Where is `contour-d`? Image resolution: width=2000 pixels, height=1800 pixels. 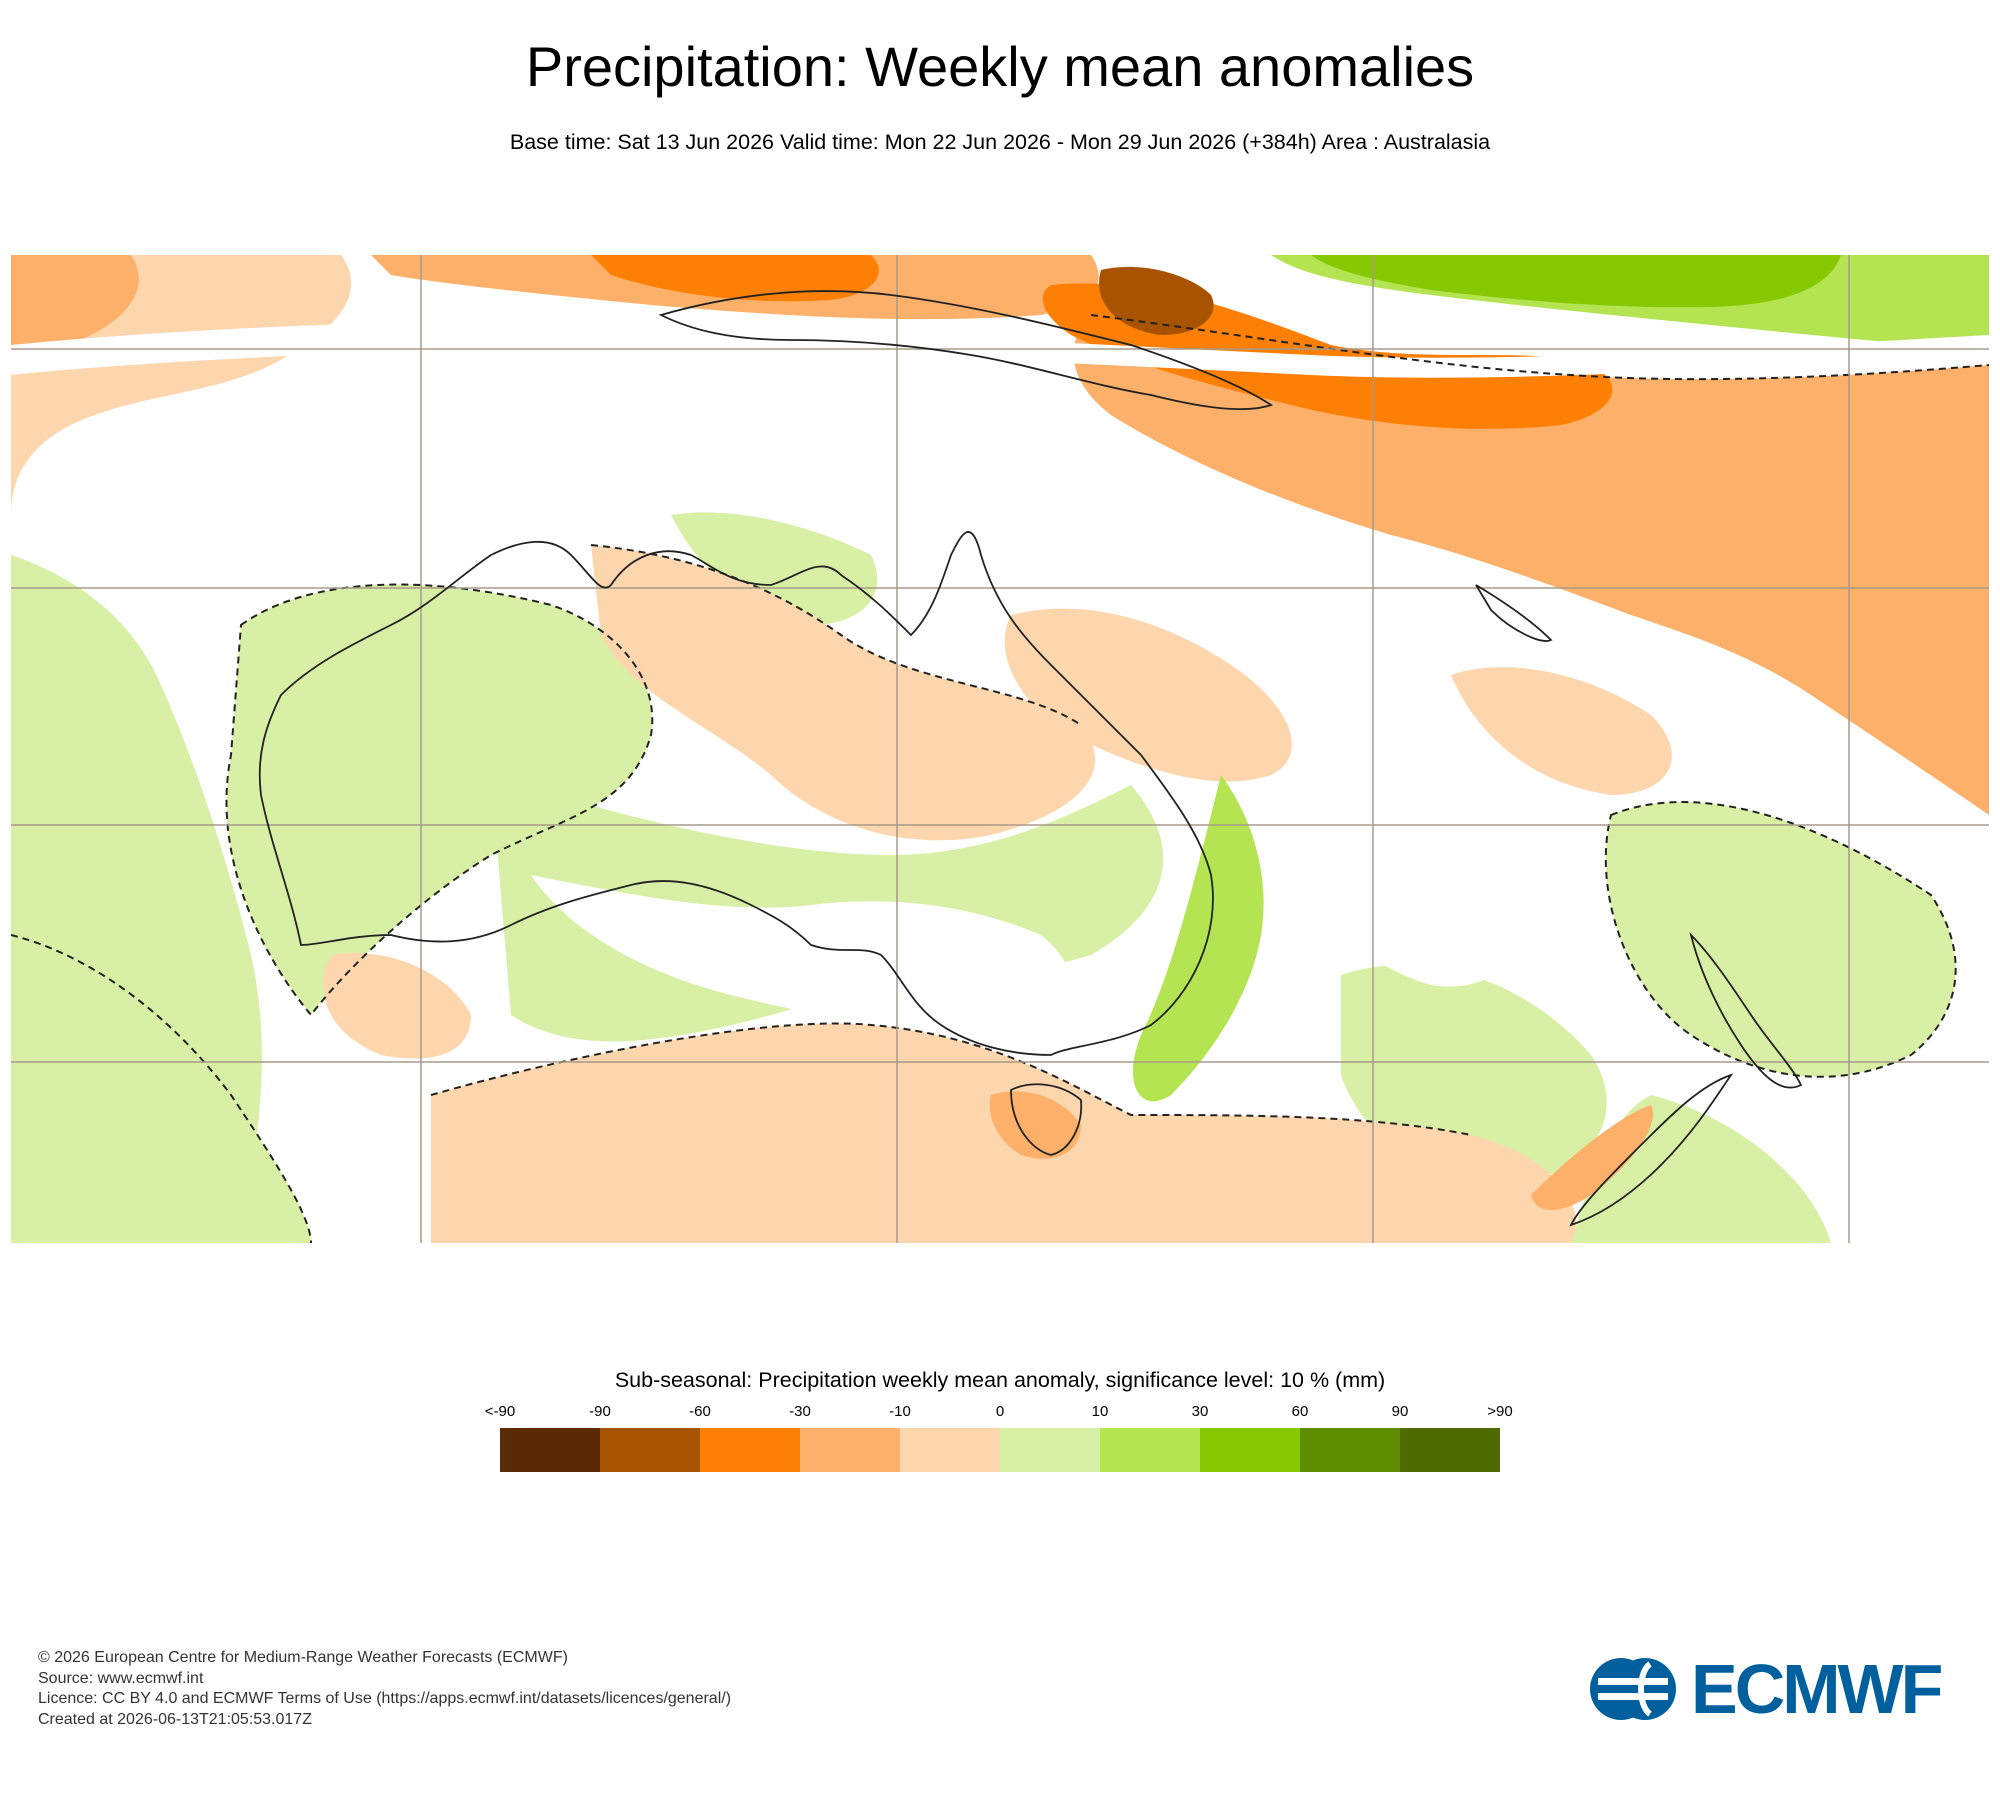
contour-d is located at coordinates (1780, 939).